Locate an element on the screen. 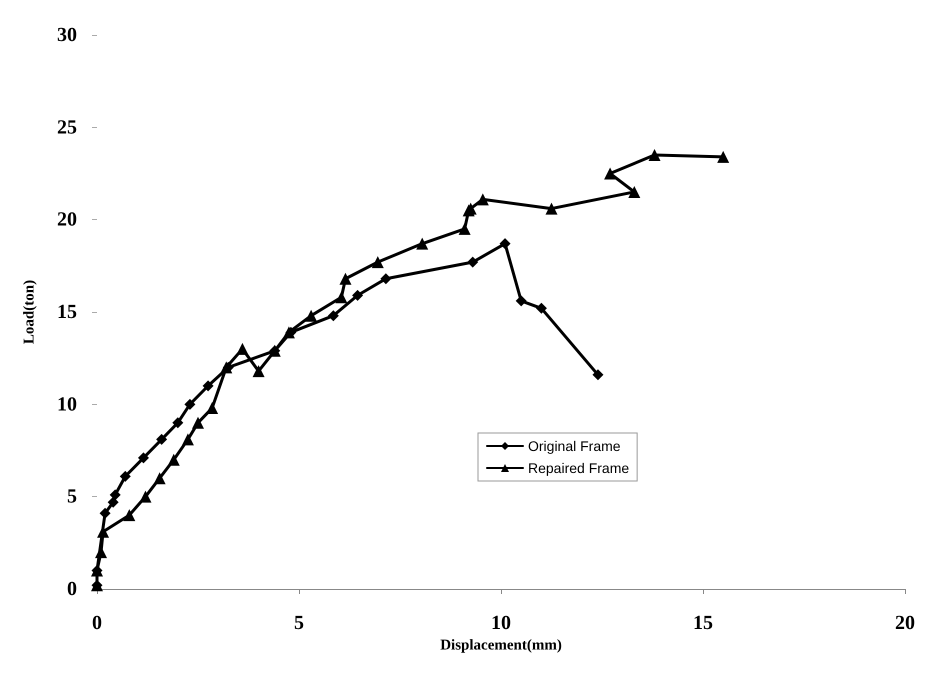 The width and height of the screenshot is (933, 686). y-tick-label: 5 is located at coordinates (72, 497).